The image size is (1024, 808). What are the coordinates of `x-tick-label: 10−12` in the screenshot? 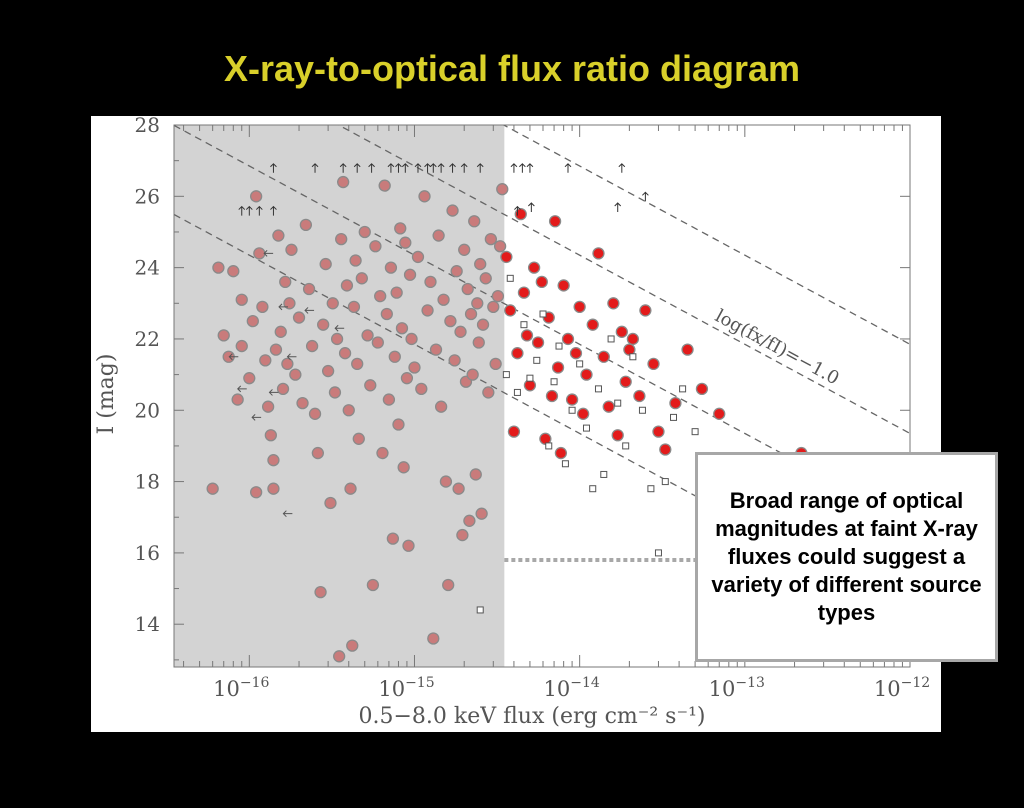 It's located at (902, 688).